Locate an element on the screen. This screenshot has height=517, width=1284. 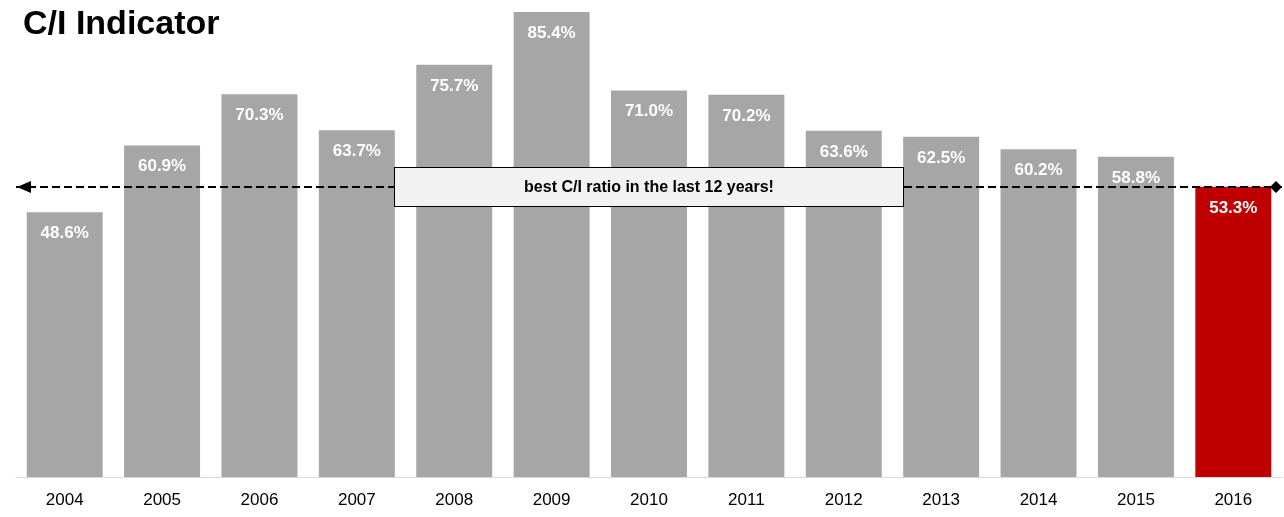
x-tick-label: 2014 is located at coordinates (1038, 499).